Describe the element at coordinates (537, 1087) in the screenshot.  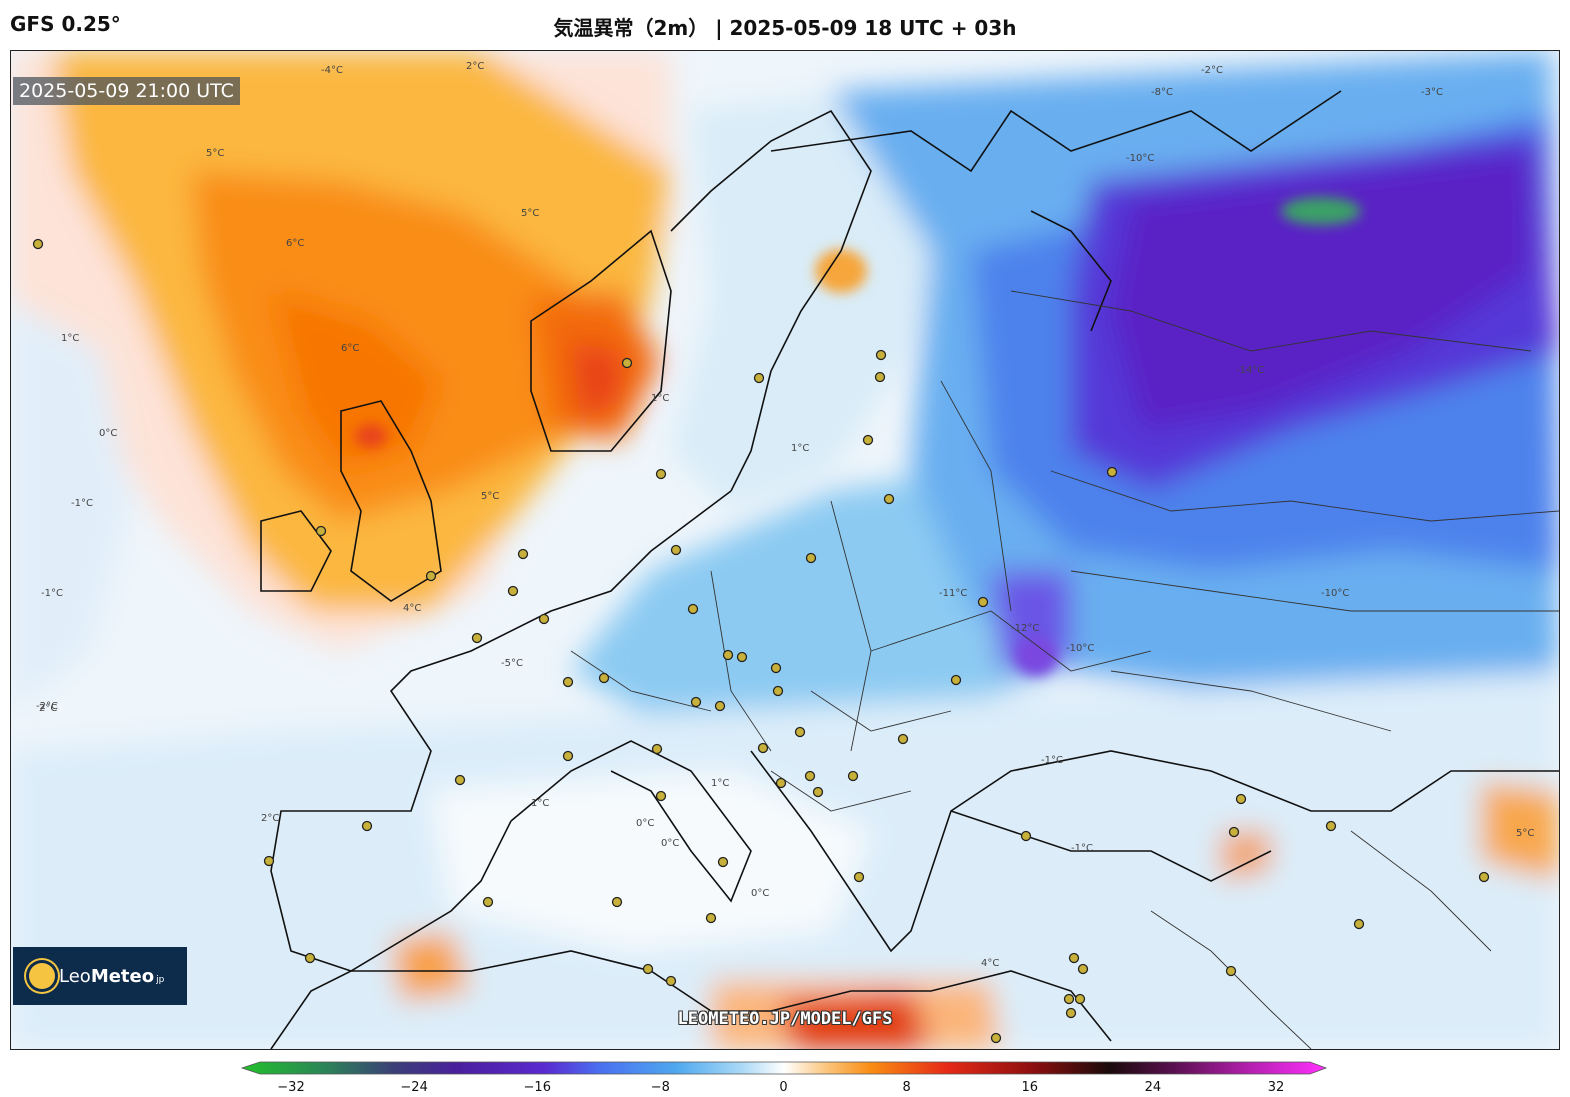
I see `colorbar-tick: −16` at that location.